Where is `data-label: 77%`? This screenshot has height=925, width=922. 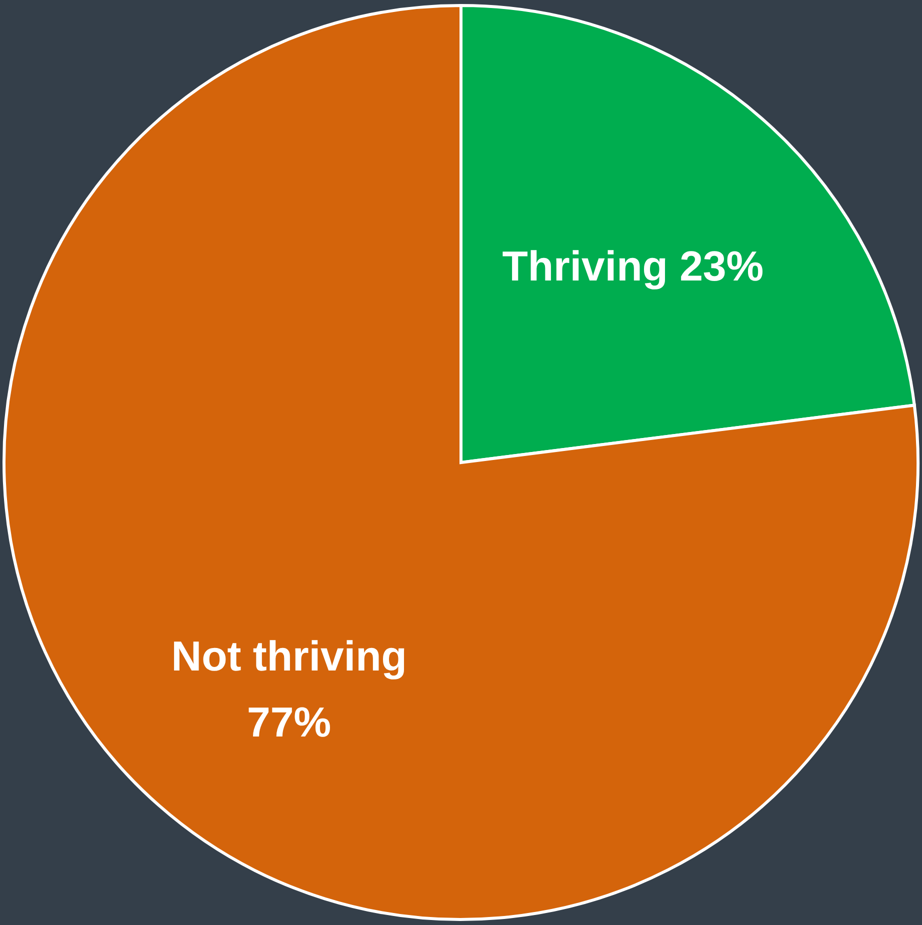
data-label: 77% is located at coordinates (289, 722).